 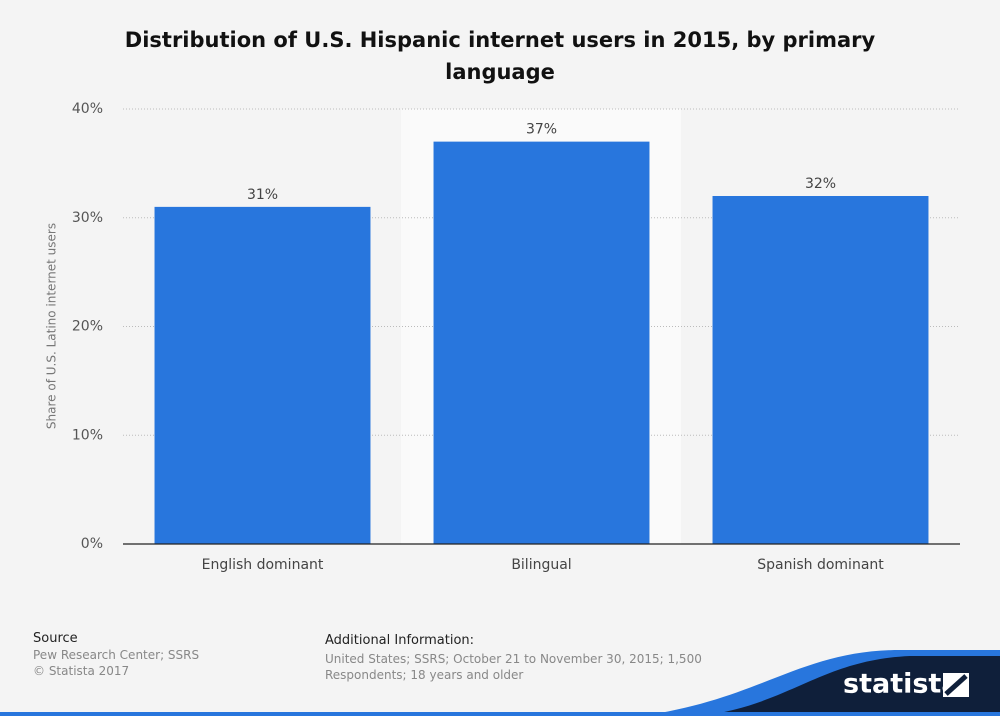 What do you see at coordinates (956, 685) in the screenshot?
I see `logo-icon-slash` at bounding box center [956, 685].